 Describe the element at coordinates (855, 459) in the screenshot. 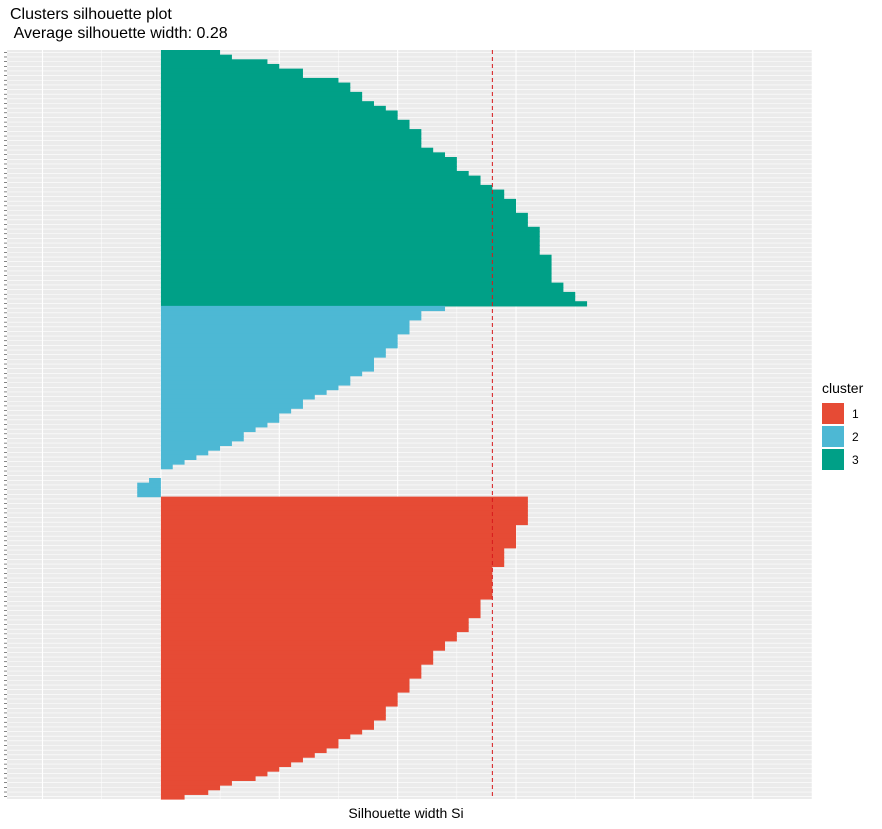

I see `legend-label-3: 3` at that location.